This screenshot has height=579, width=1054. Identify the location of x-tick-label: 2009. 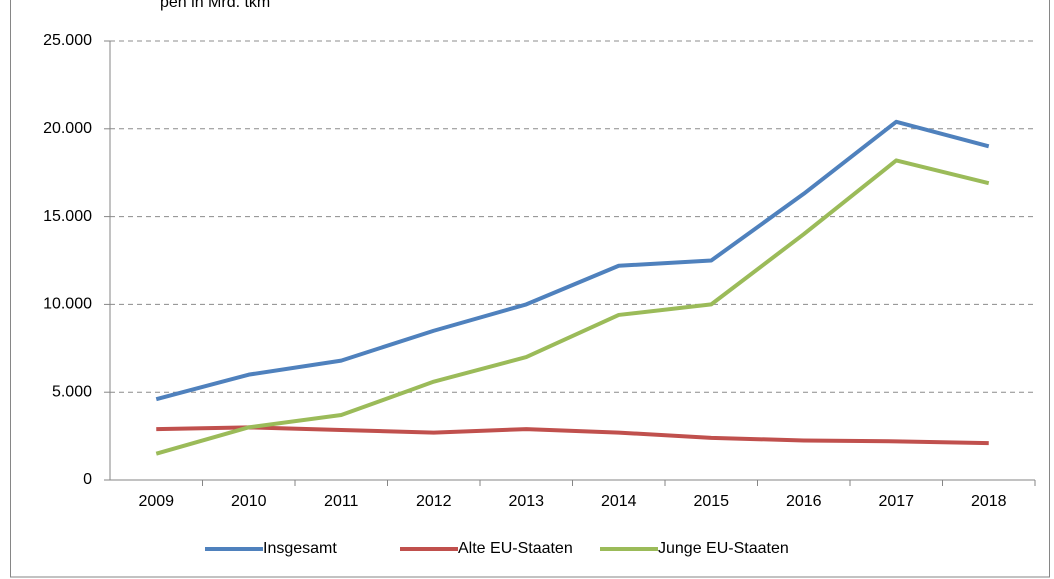
(156, 501).